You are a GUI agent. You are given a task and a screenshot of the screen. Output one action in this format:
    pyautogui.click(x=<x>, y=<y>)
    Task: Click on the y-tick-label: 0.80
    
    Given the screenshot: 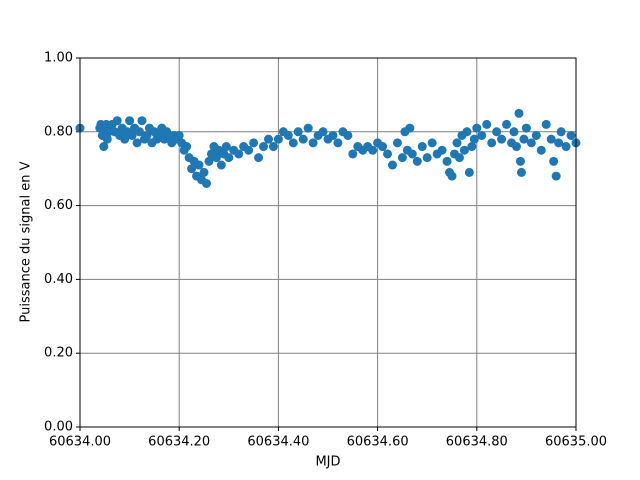 What is the action you would take?
    pyautogui.click(x=58, y=131)
    